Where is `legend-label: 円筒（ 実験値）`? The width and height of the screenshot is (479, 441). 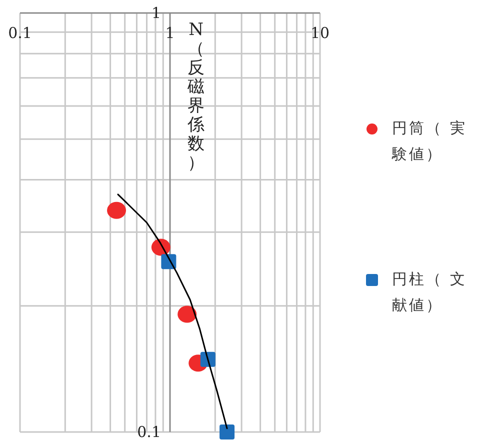
legend-label: 円筒（ 実験値） is located at coordinates (430, 141).